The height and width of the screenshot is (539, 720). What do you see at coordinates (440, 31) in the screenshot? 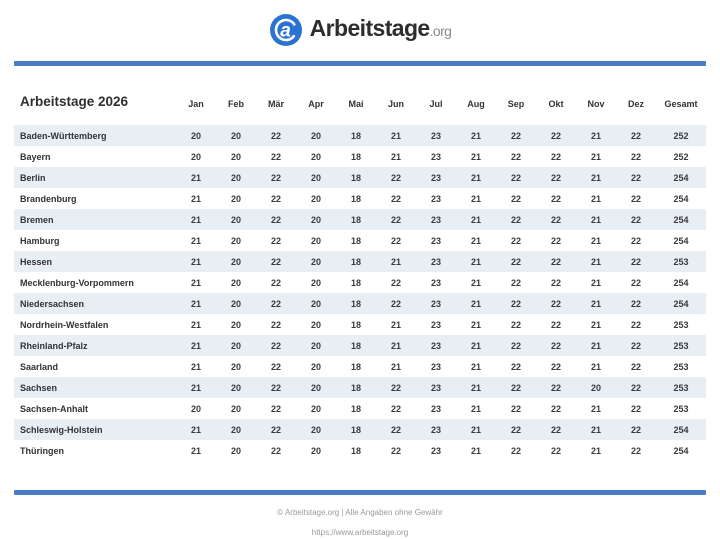
I see `logo-tld: .org` at bounding box center [440, 31].